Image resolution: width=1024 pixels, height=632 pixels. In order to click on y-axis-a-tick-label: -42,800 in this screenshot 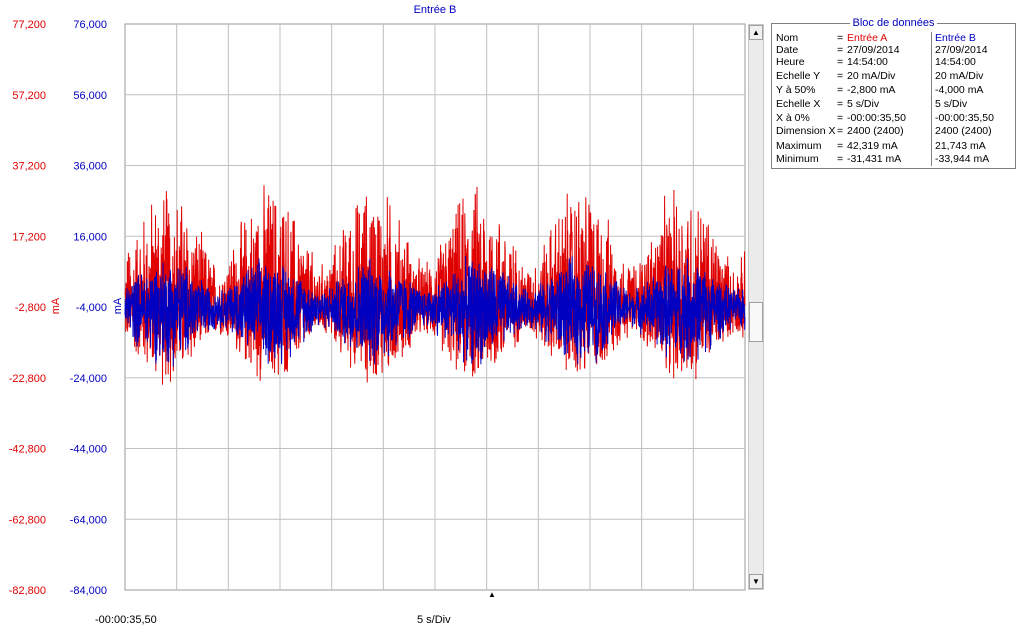, I will do `click(27, 450)`.